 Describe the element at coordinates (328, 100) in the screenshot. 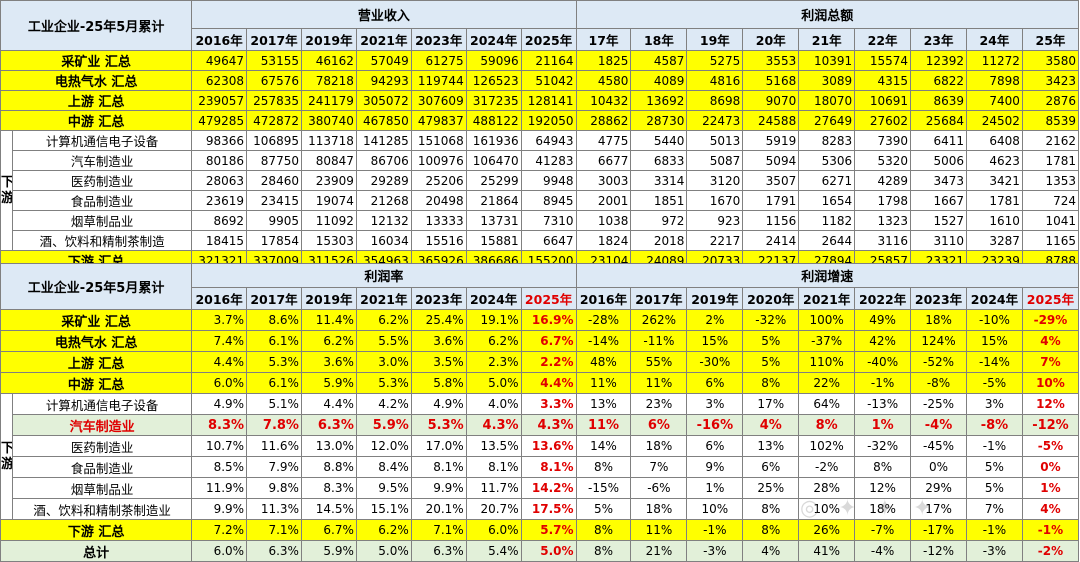

I see `data-cell: 241179` at that location.